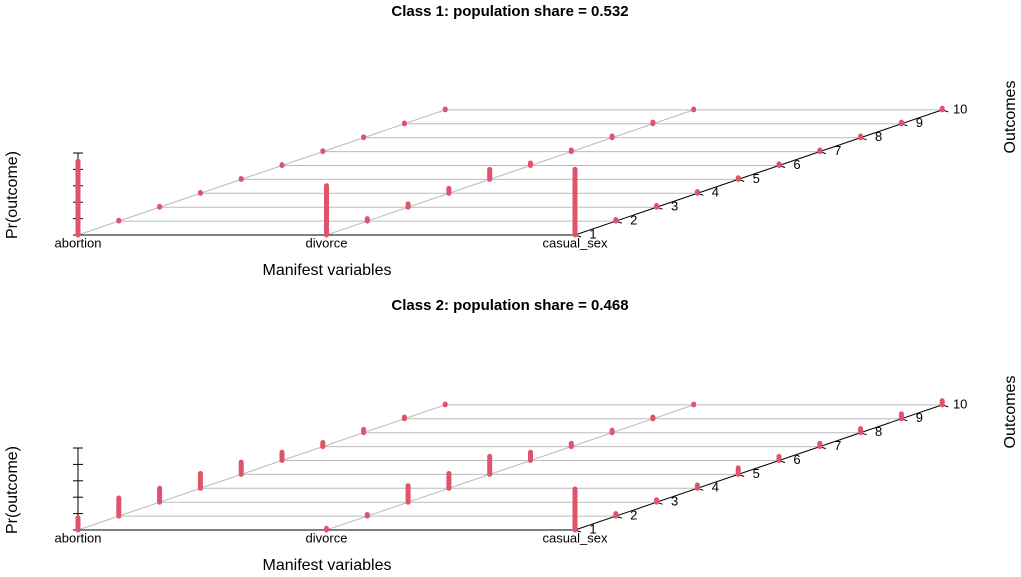 This screenshot has width=1021, height=577. Describe the element at coordinates (509, 305) in the screenshot. I see `chart-title: Class 2: population share = 0.468` at that location.